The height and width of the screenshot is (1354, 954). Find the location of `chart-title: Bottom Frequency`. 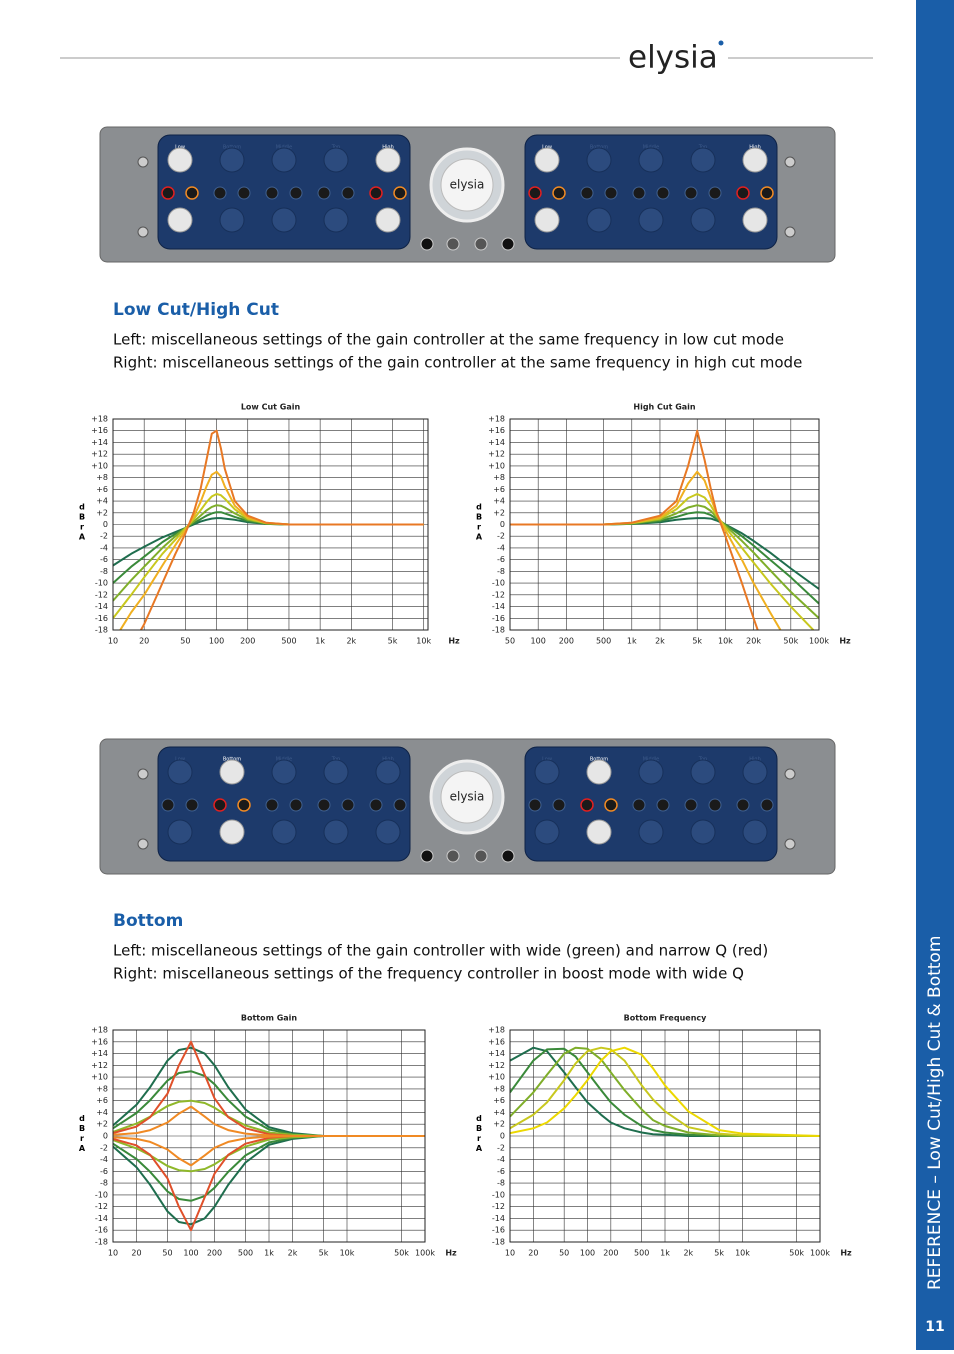

chart-title: Bottom Frequency is located at coordinates (665, 1018).